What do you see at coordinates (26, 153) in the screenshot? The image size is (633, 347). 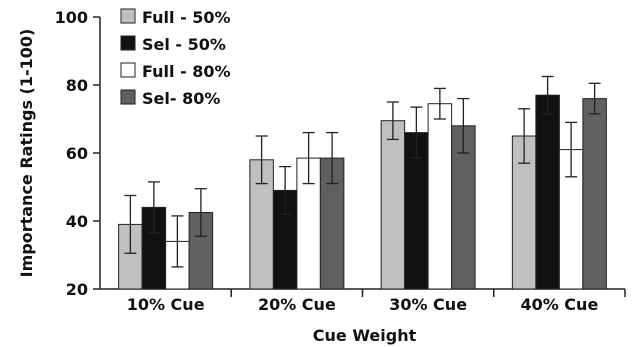 I see `y-axis-title: Importance Ratings (1-100)` at bounding box center [26, 153].